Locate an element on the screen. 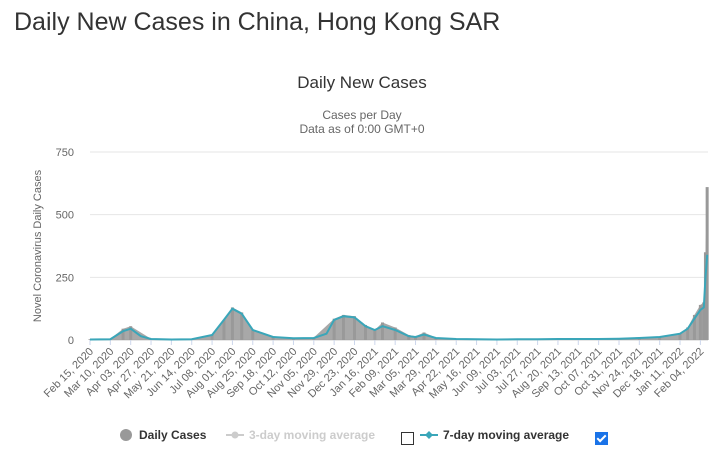 This screenshot has width=724, height=454. circle-marker-icon is located at coordinates (126, 435).